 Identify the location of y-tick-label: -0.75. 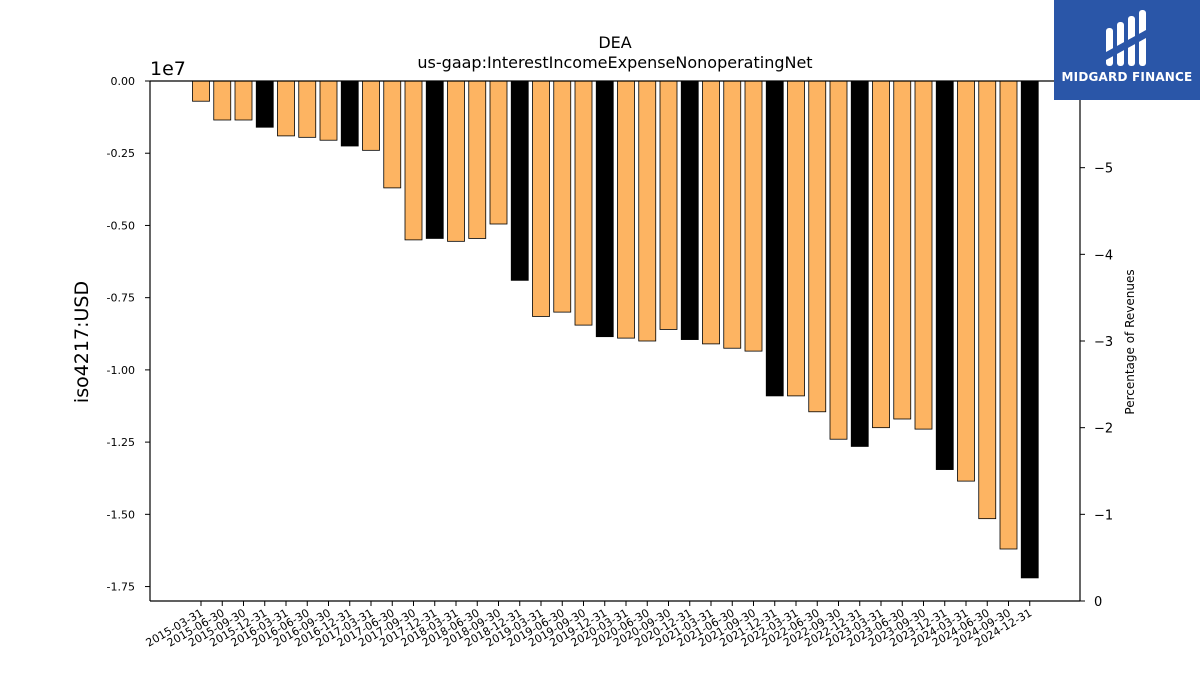
(121, 298).